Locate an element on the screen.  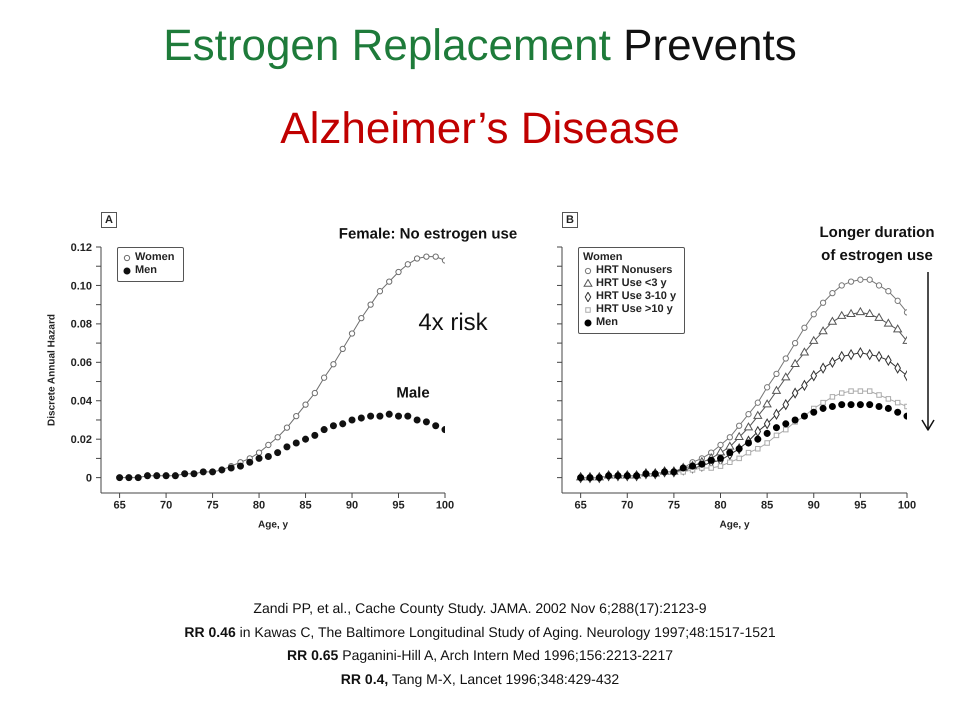
y-axis-title: Discrete Annual Hazard is located at coordinates (52, 370).